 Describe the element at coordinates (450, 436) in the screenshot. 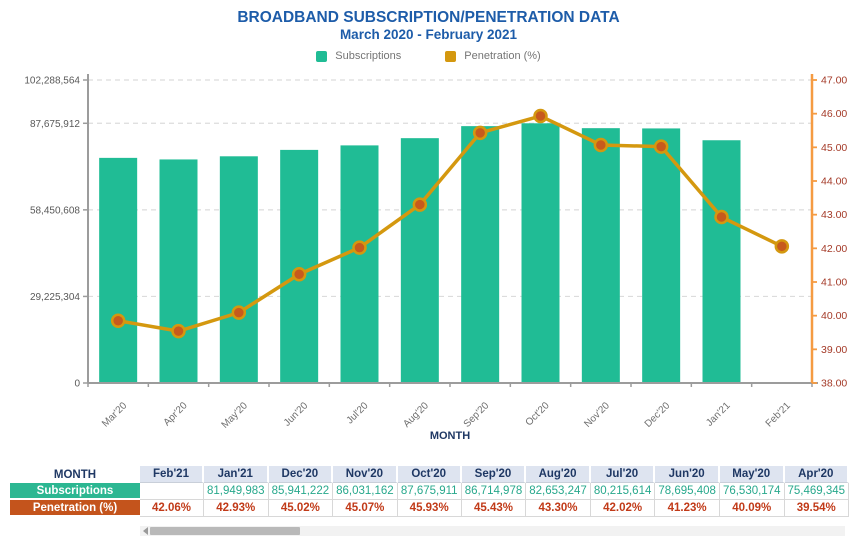

I see `x-axis-title: MONTH` at that location.